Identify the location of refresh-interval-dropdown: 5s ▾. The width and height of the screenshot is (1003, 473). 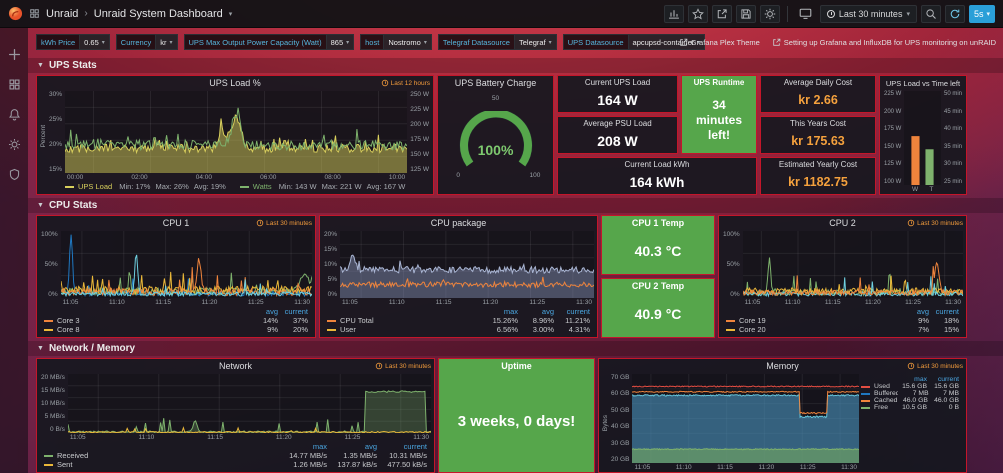
(981, 13).